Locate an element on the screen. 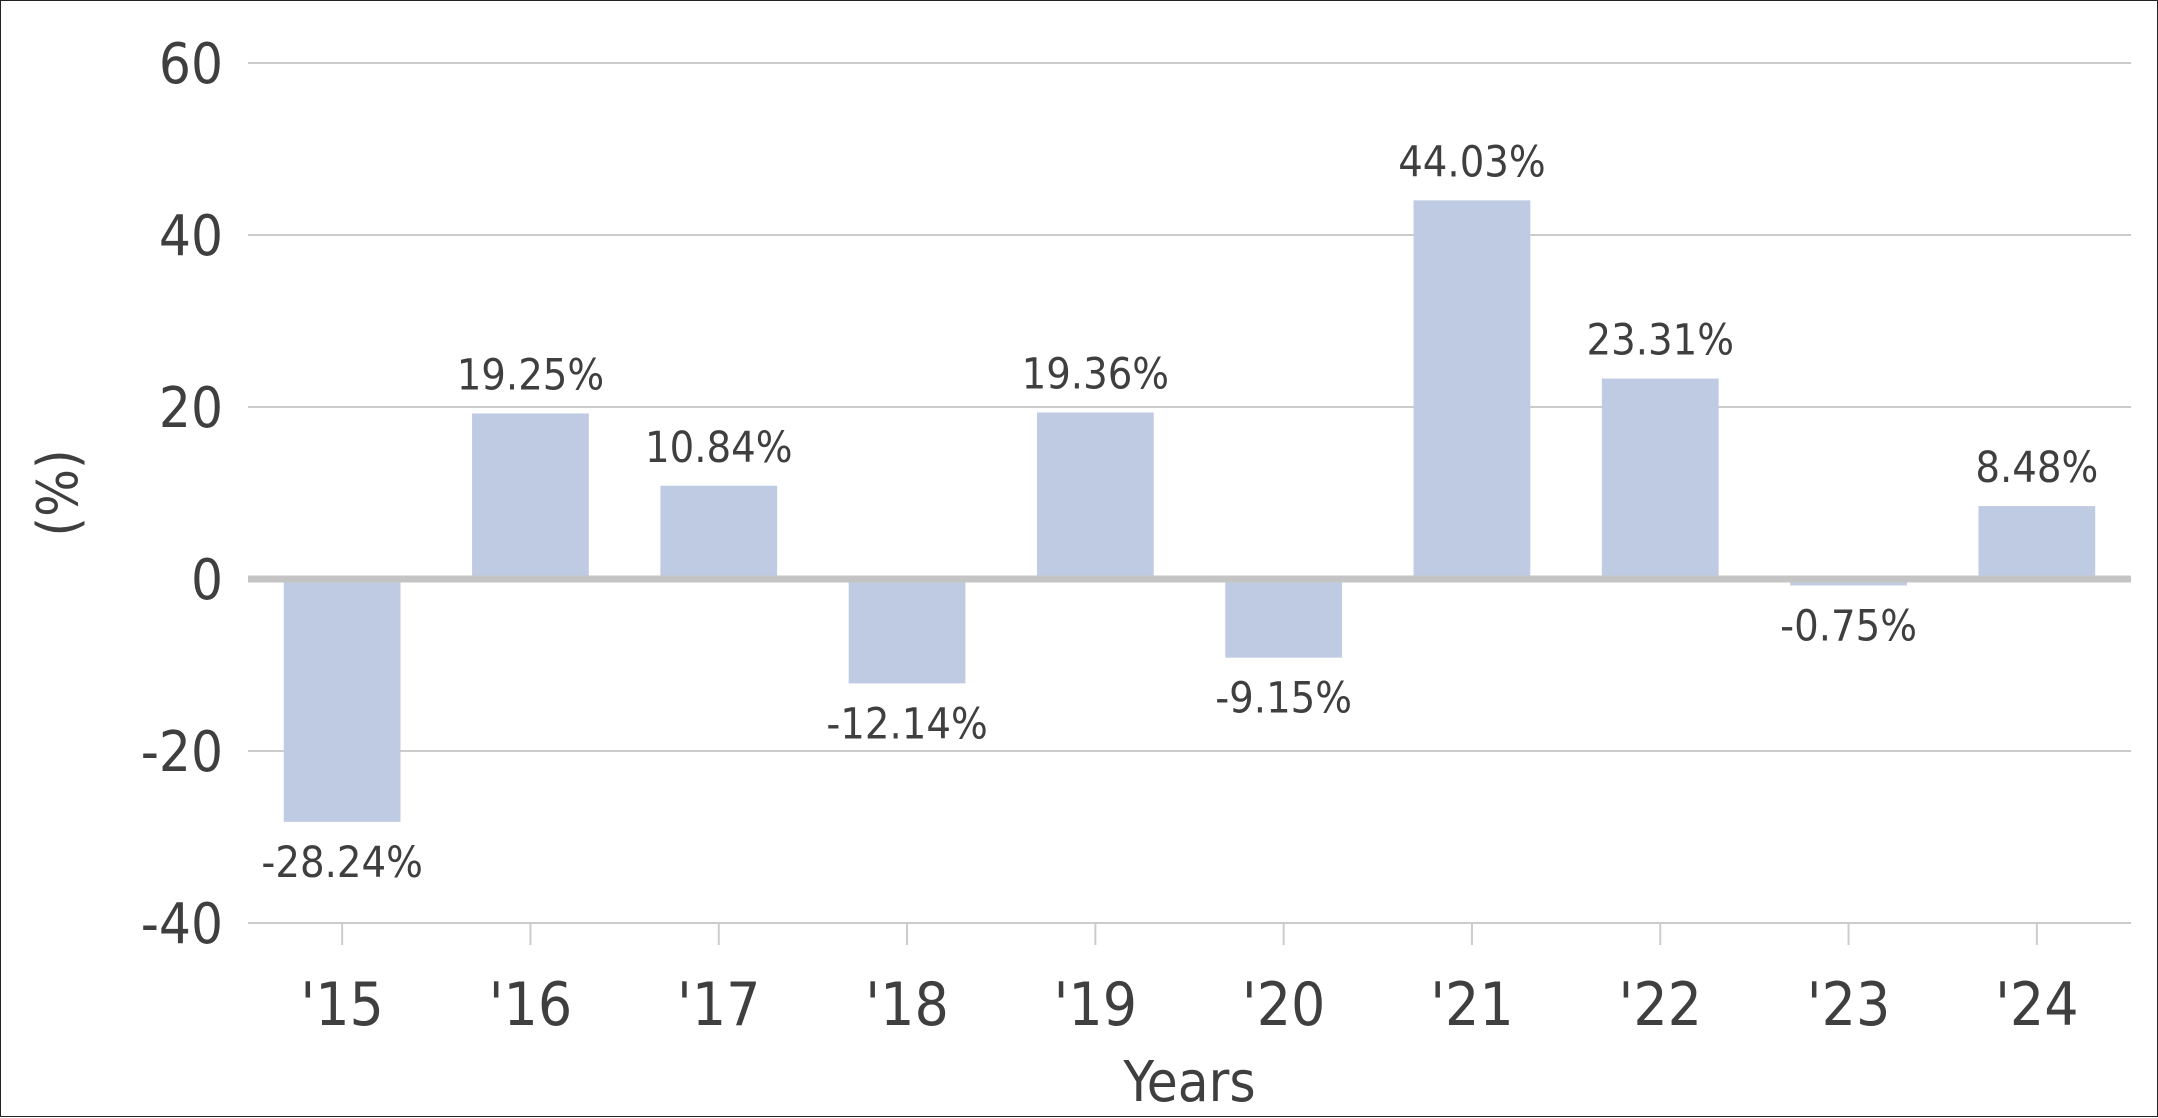 The width and height of the screenshot is (2158, 1118). y-tick-label: 40 is located at coordinates (191, 236).